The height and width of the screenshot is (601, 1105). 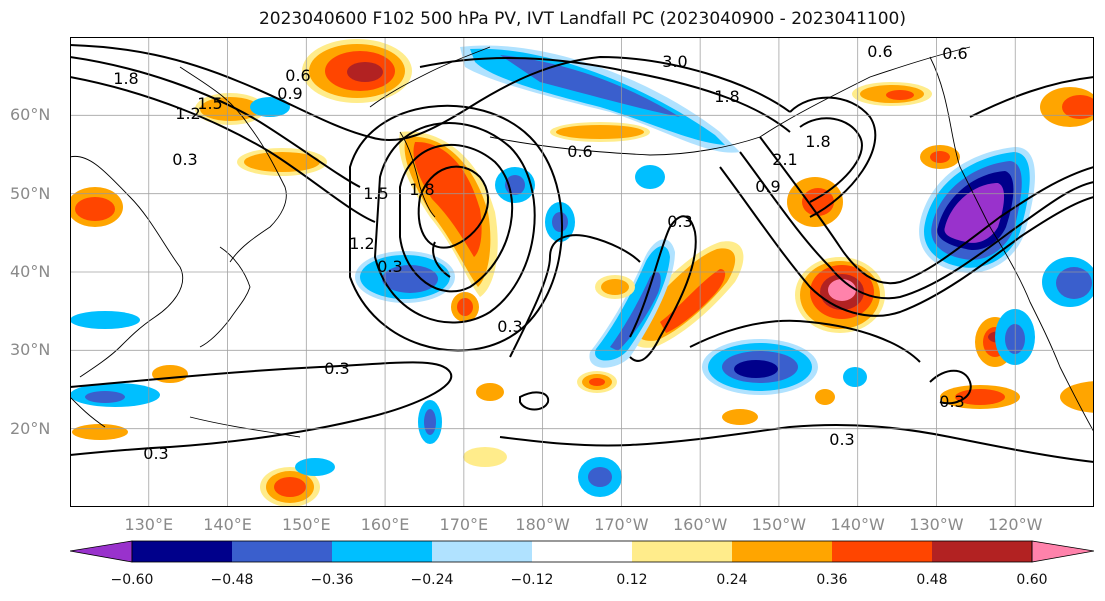 What do you see at coordinates (621, 524) in the screenshot?
I see `longitude-label: 170°W` at bounding box center [621, 524].